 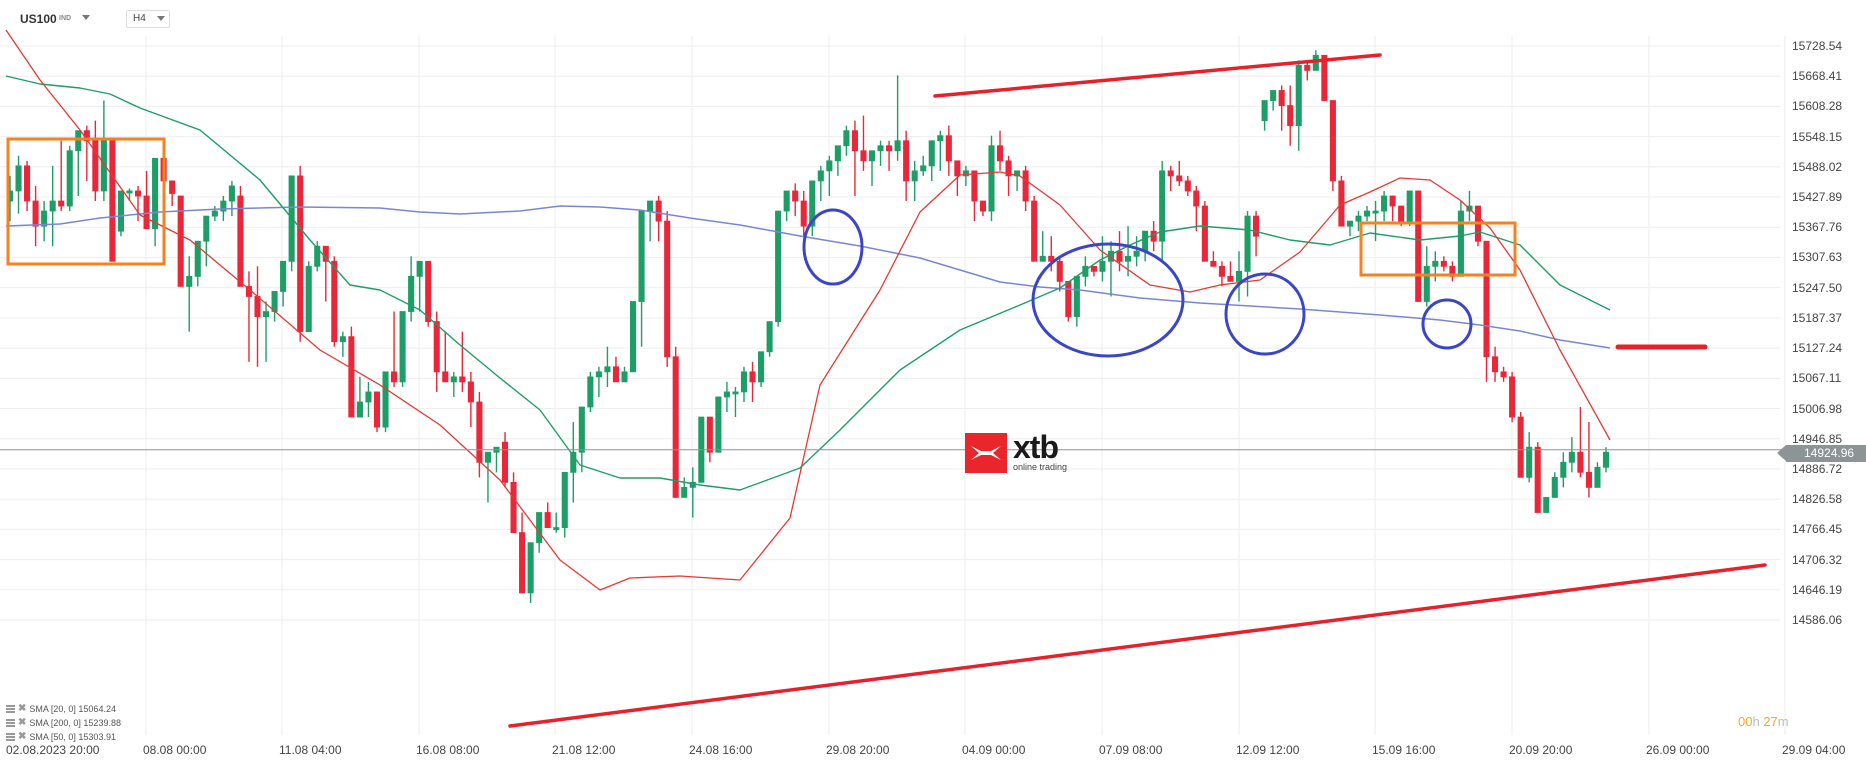 What do you see at coordinates (1745, 721) in the screenshot?
I see `countdown-hours: 00` at bounding box center [1745, 721].